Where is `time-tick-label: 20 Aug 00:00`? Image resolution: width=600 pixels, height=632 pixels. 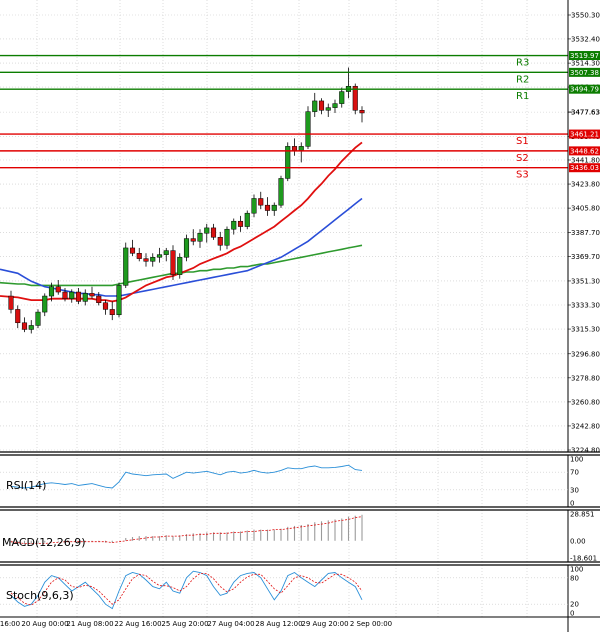
time-tick-label: 20 Aug 00:00 is located at coordinates (44, 624).